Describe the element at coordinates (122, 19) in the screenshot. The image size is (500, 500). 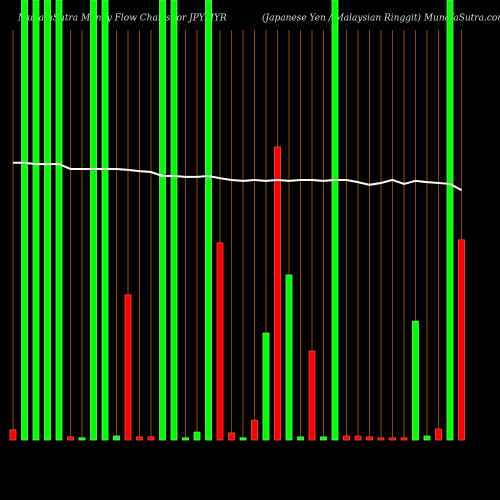
I see `chart-title: MunafaSutra Money Flow Charts for JPYMYR` at that location.